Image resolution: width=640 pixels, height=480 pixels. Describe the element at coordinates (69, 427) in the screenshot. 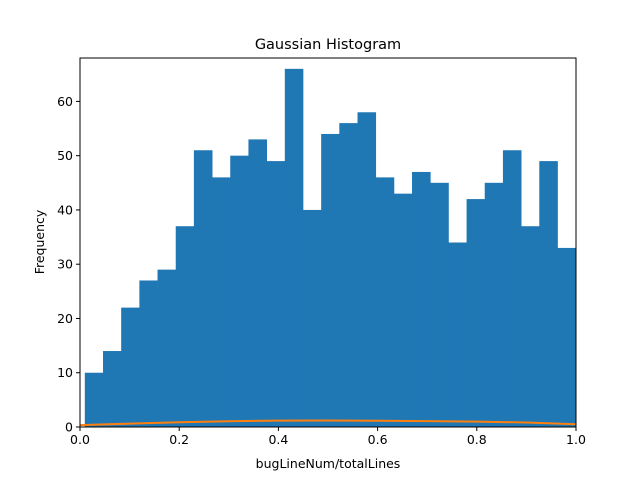

I see `y-tick-label: 0` at that location.